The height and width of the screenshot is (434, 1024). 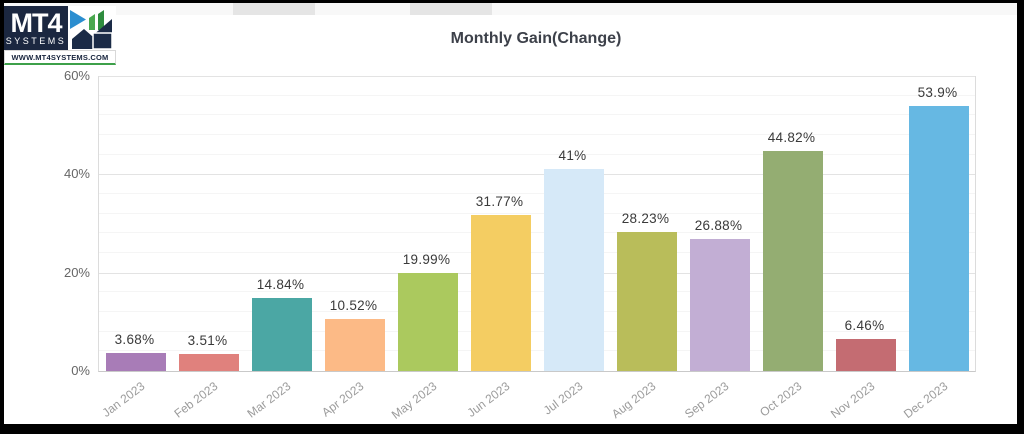 What do you see at coordinates (718, 225) in the screenshot?
I see `bar-value-label: 26.88%` at bounding box center [718, 225].